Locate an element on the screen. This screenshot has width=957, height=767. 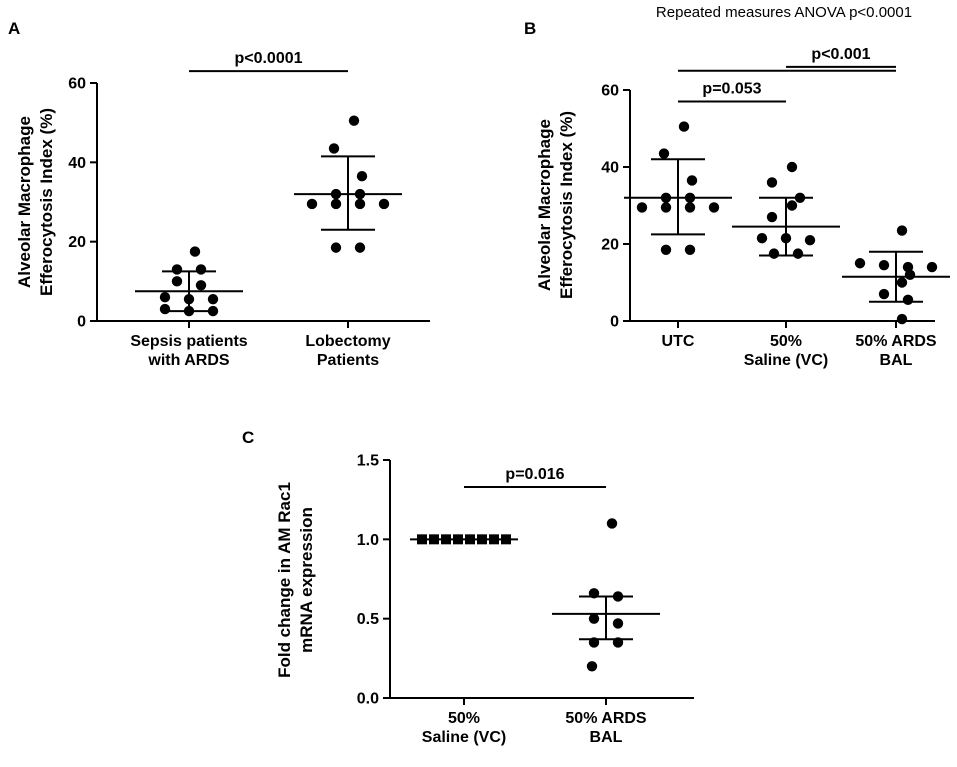
significance-label: p<0.0001 is located at coordinates (268, 58).